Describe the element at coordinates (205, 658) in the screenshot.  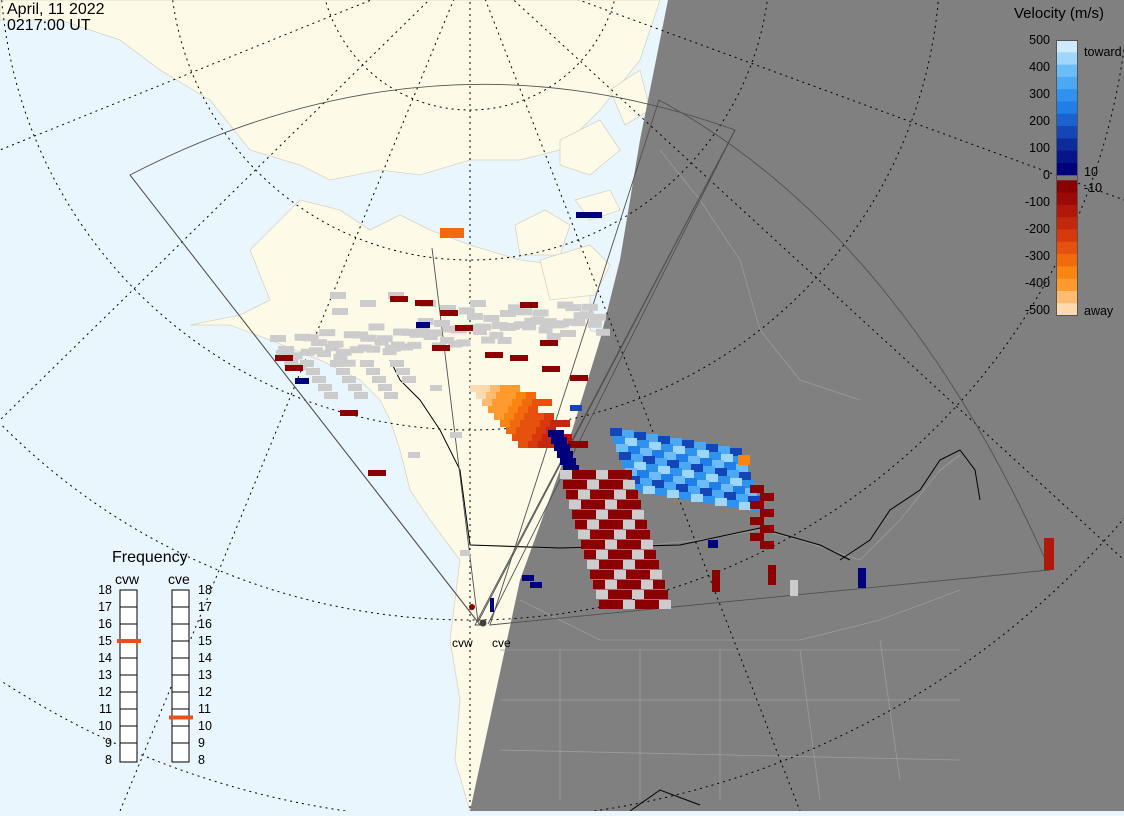
I see `frequency-scale-right: 14` at that location.